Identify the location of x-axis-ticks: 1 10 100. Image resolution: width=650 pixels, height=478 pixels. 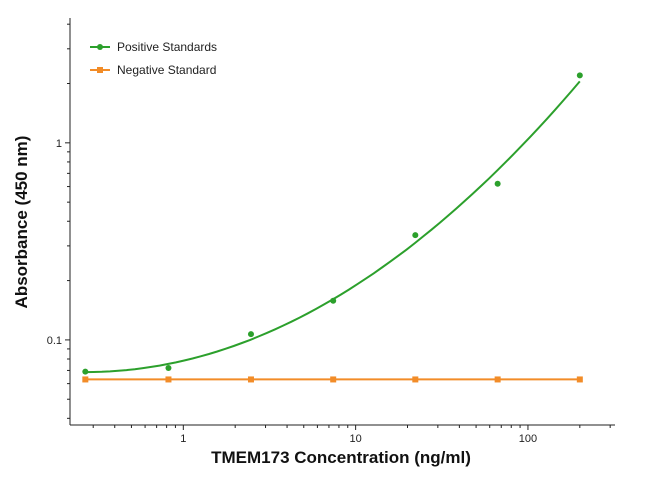
(351, 435).